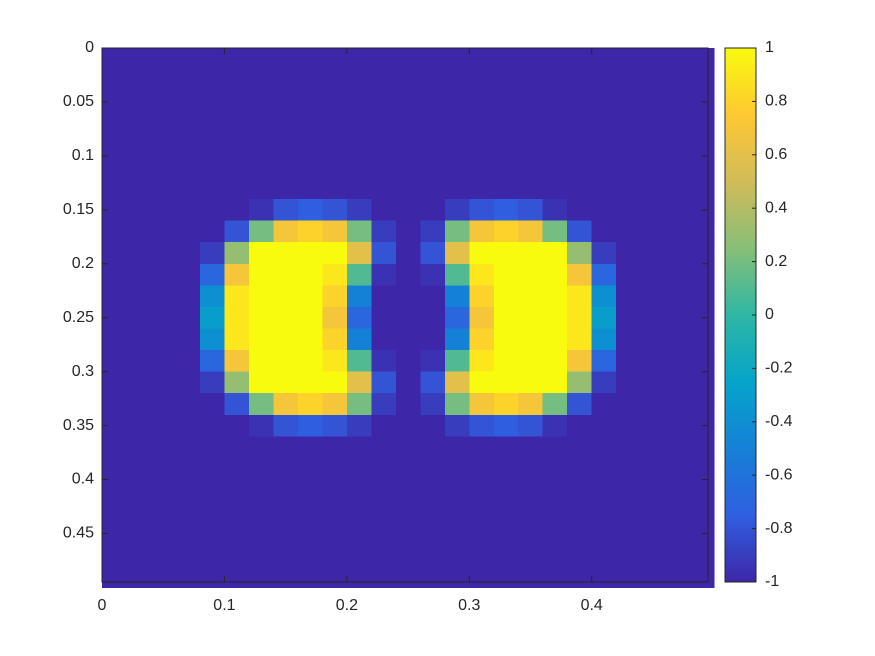  I want to click on colorbar-tick-label: -0.4, so click(779, 421).